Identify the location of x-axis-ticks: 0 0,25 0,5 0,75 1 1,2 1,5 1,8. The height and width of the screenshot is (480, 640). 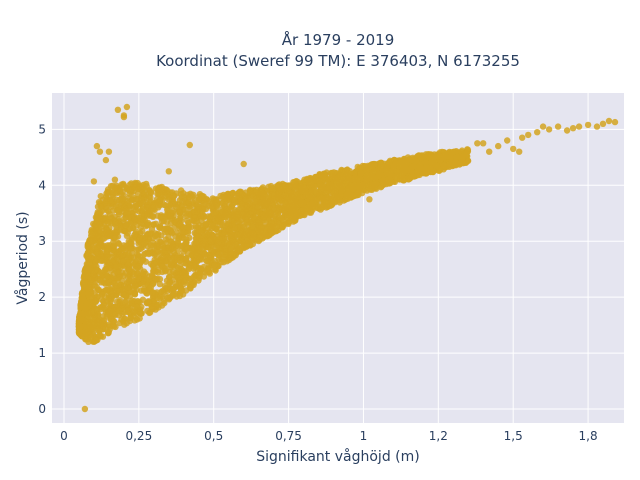
(328, 436).